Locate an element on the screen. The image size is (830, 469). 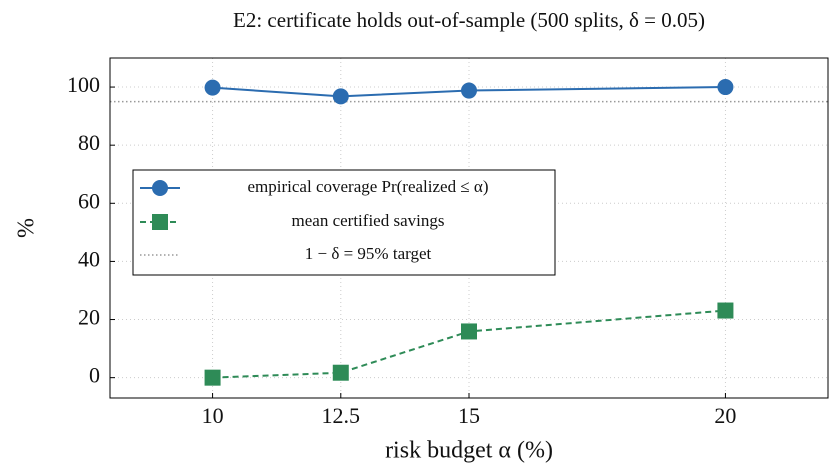
legend-label: empirical coverage Pr(realized ≤ α) is located at coordinates (368, 186).